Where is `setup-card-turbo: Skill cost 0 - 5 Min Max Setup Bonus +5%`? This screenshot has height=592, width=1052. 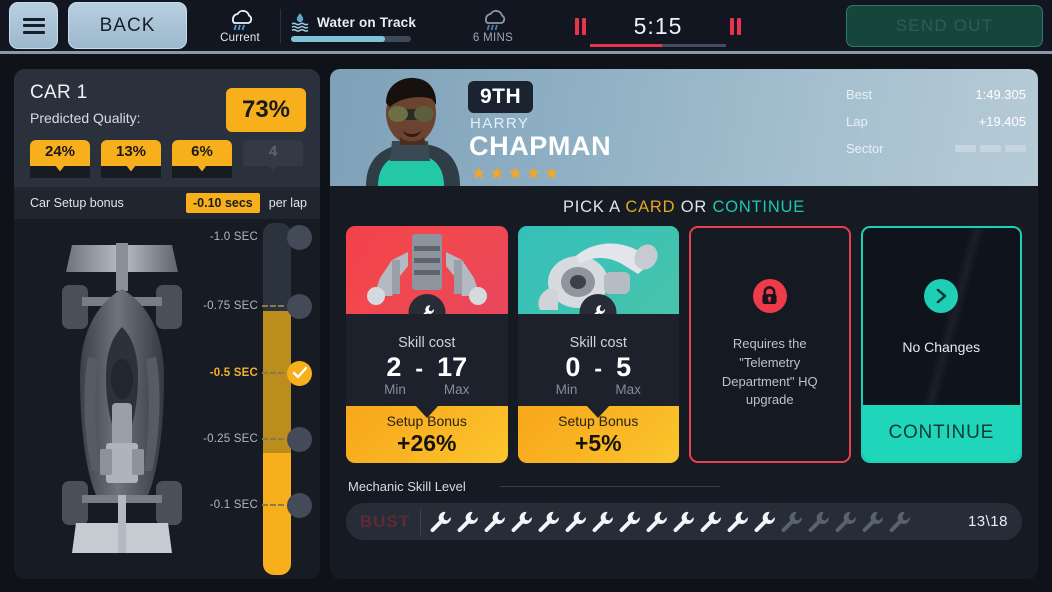
setup-card-turbo: Skill cost 0 - 5 Min Max Setup Bonus +5% is located at coordinates (598, 344).